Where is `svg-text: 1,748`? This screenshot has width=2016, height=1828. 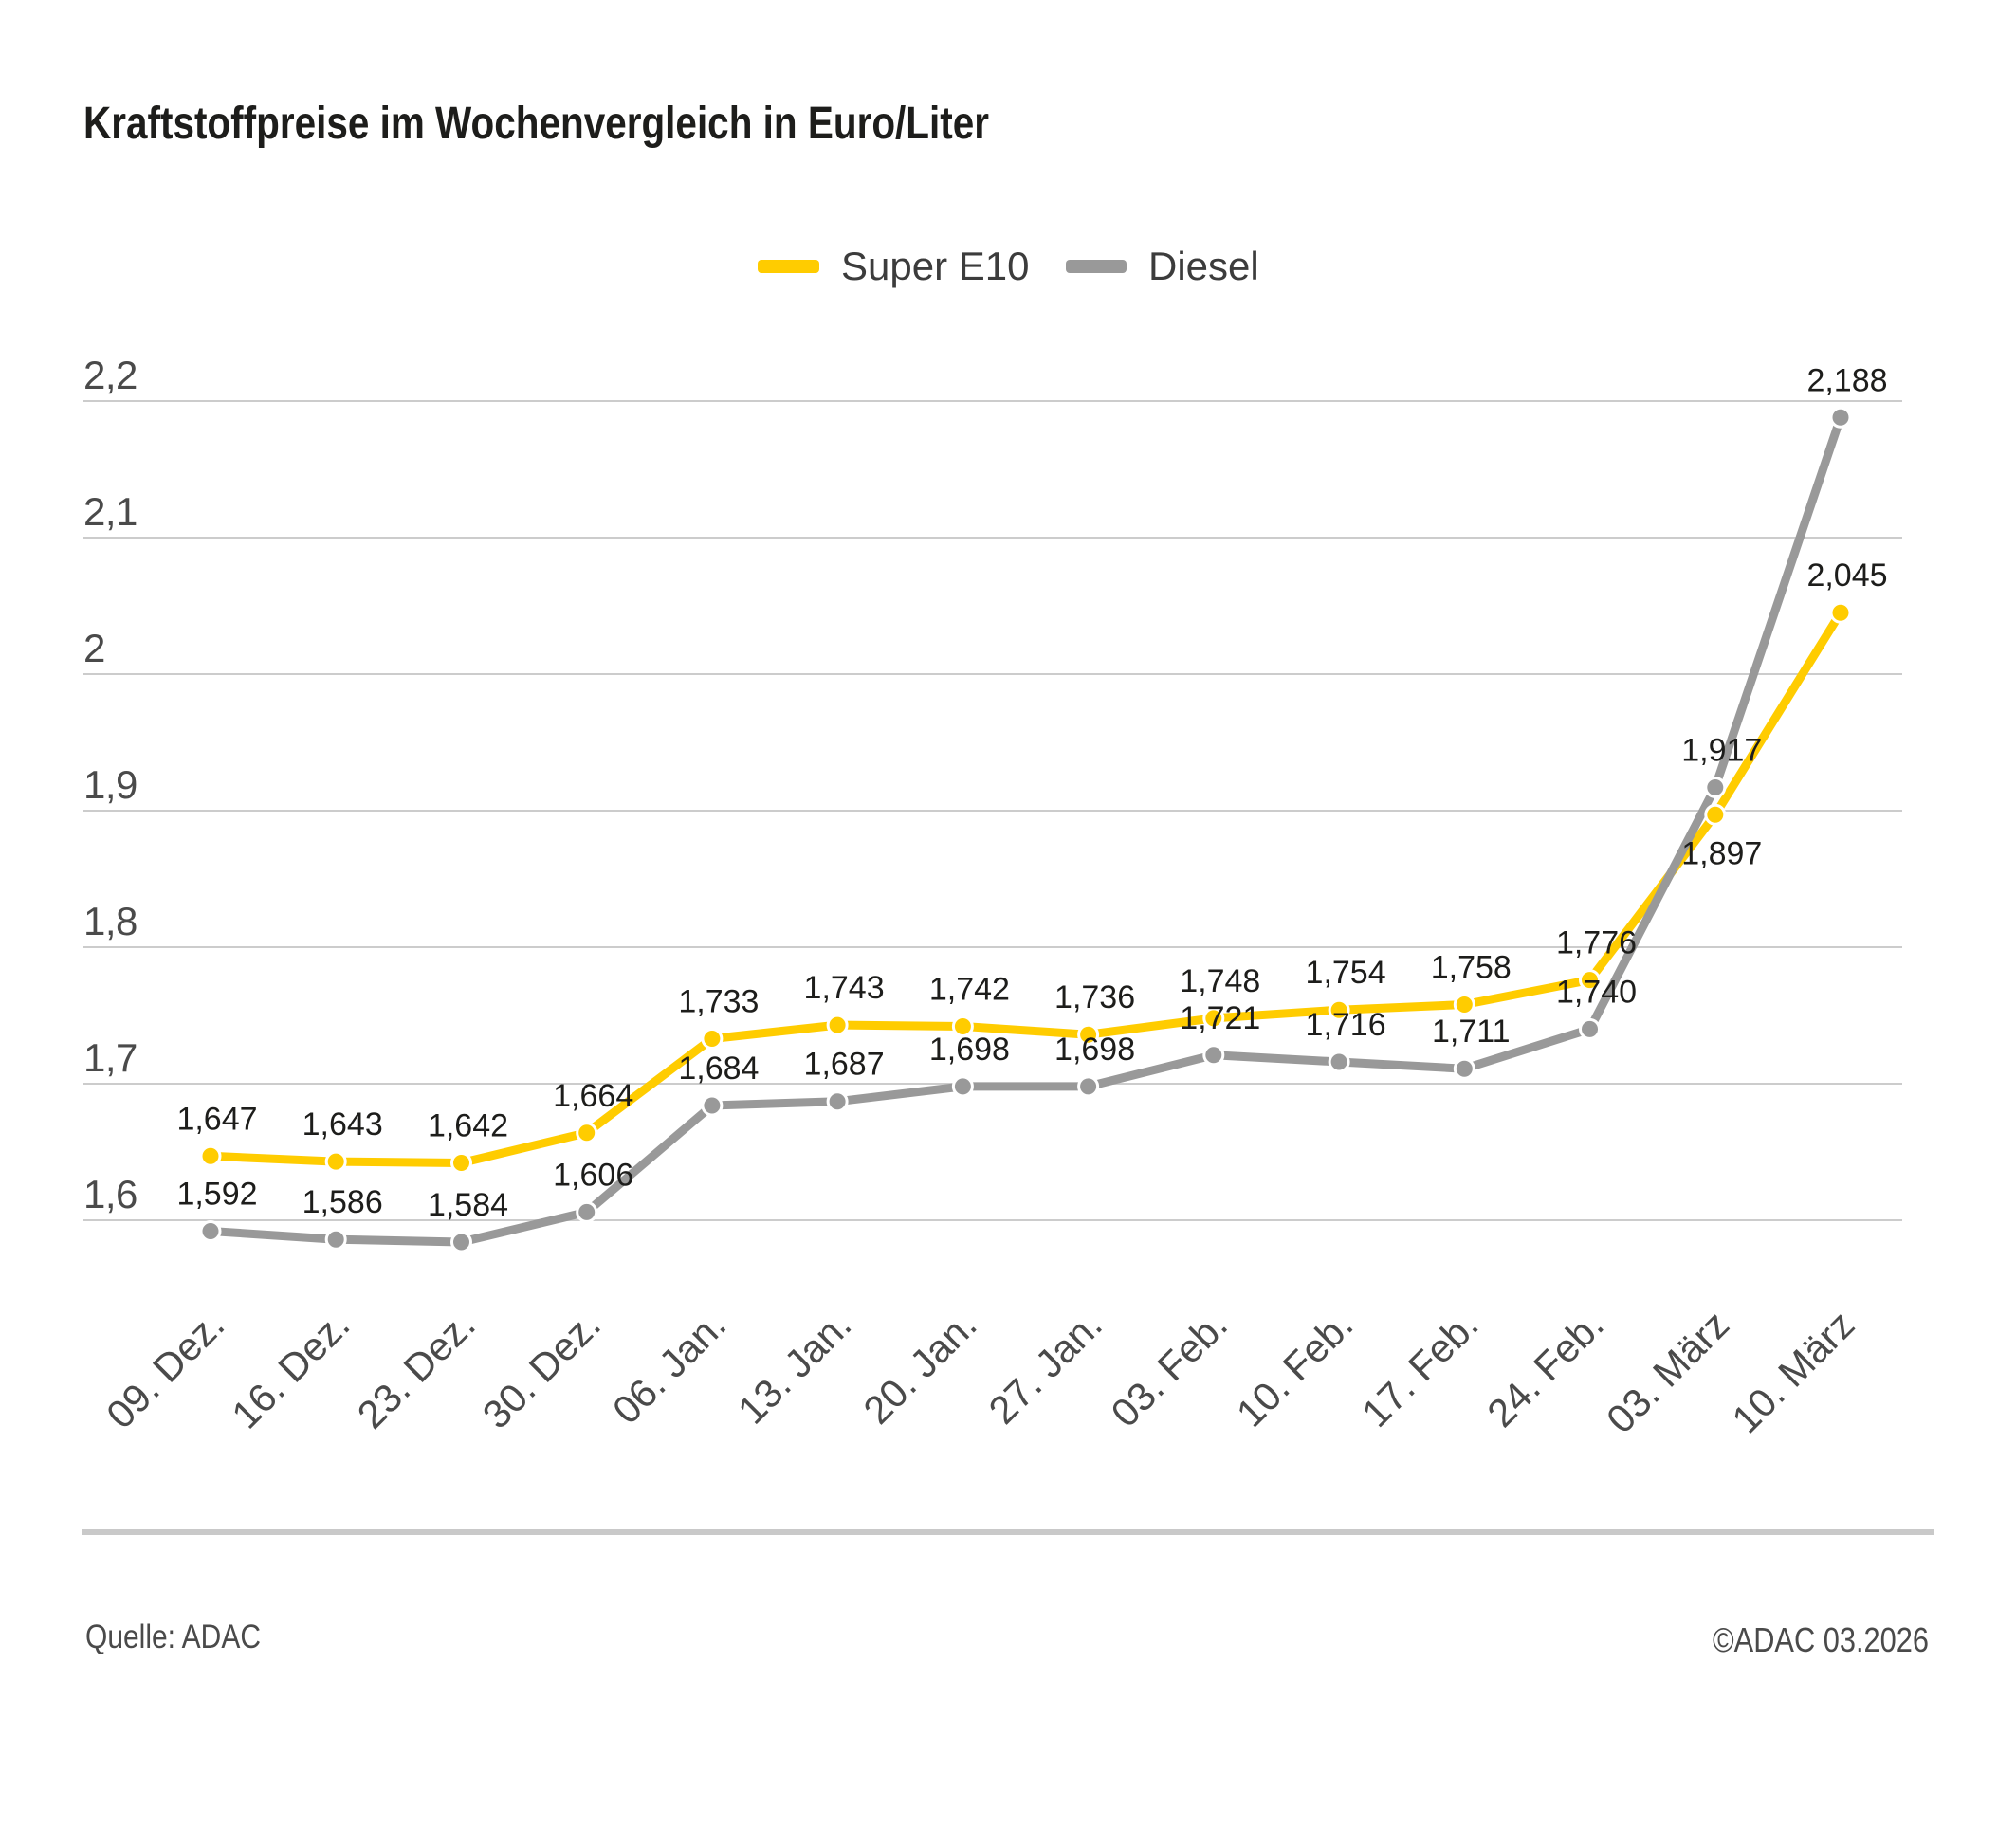 svg-text: 1,748 is located at coordinates (1220, 981).